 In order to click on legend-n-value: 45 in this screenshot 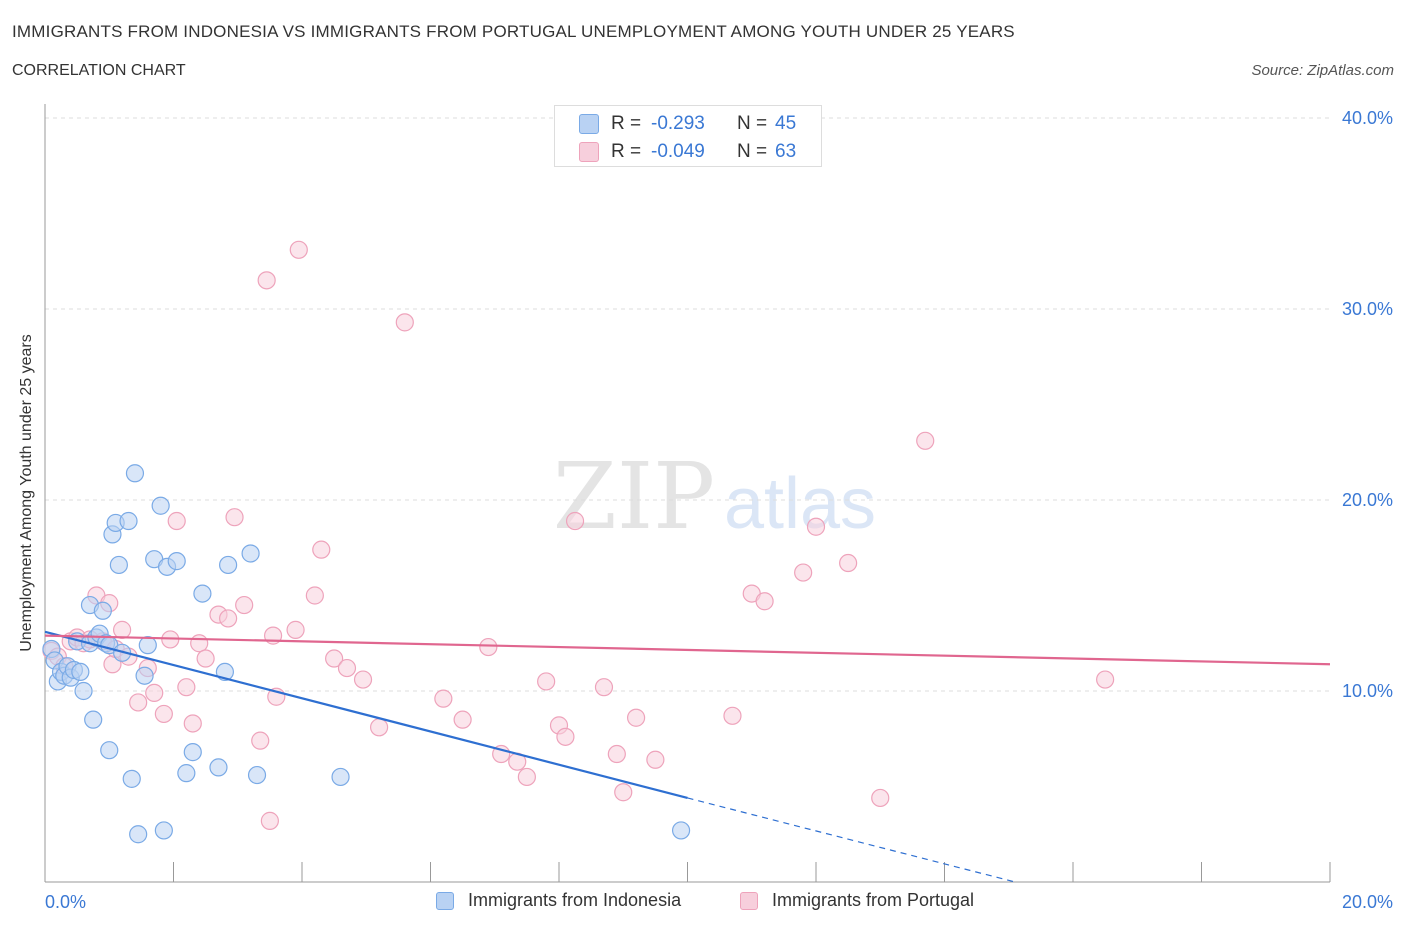, I will do `click(786, 123)`.